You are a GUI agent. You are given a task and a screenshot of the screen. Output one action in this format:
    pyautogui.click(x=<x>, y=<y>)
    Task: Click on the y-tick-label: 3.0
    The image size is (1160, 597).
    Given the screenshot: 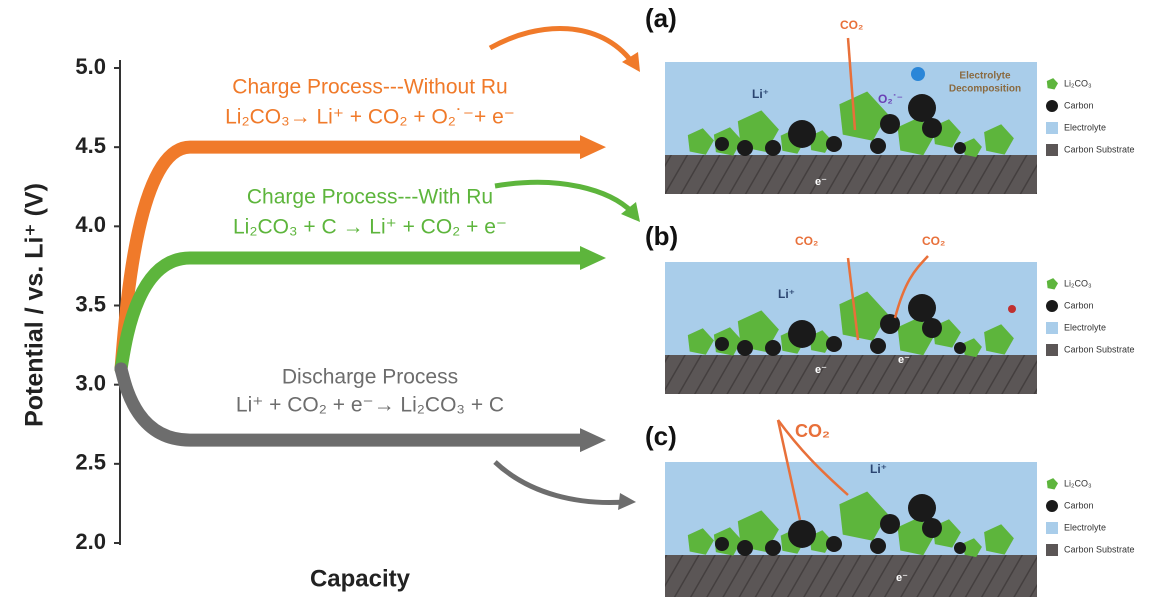 What is the action you would take?
    pyautogui.click(x=90, y=382)
    